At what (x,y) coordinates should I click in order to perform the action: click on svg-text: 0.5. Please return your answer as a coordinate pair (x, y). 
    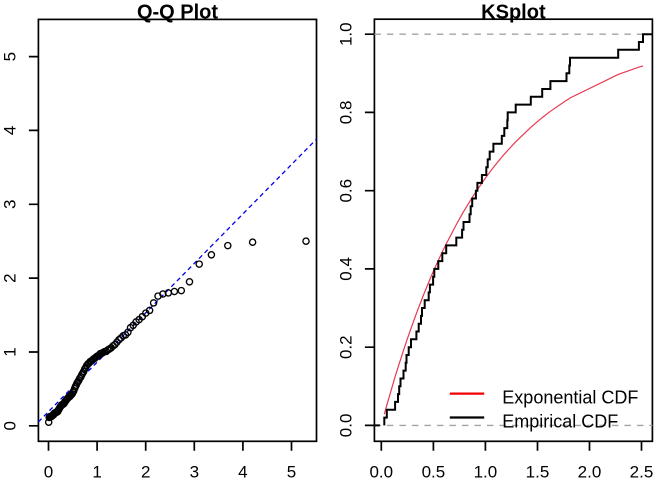
    Looking at the image, I should click on (434, 471).